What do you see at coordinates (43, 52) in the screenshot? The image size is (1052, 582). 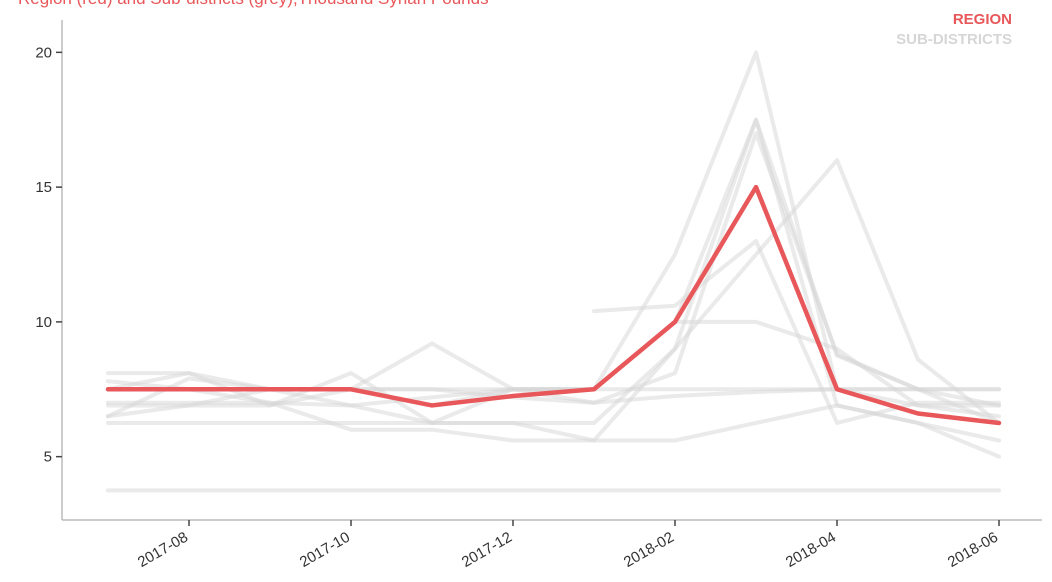 I see `y-tick-label: 20` at bounding box center [43, 52].